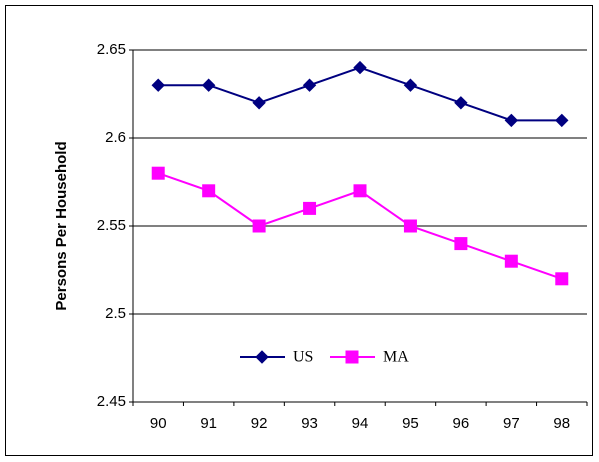  I want to click on y-tick-label: 2.6, so click(115, 137).